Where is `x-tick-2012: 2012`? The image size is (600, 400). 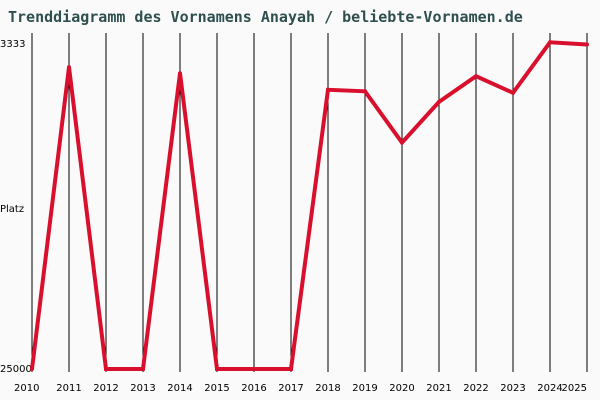
x-tick-2012: 2012 is located at coordinates (105, 388).